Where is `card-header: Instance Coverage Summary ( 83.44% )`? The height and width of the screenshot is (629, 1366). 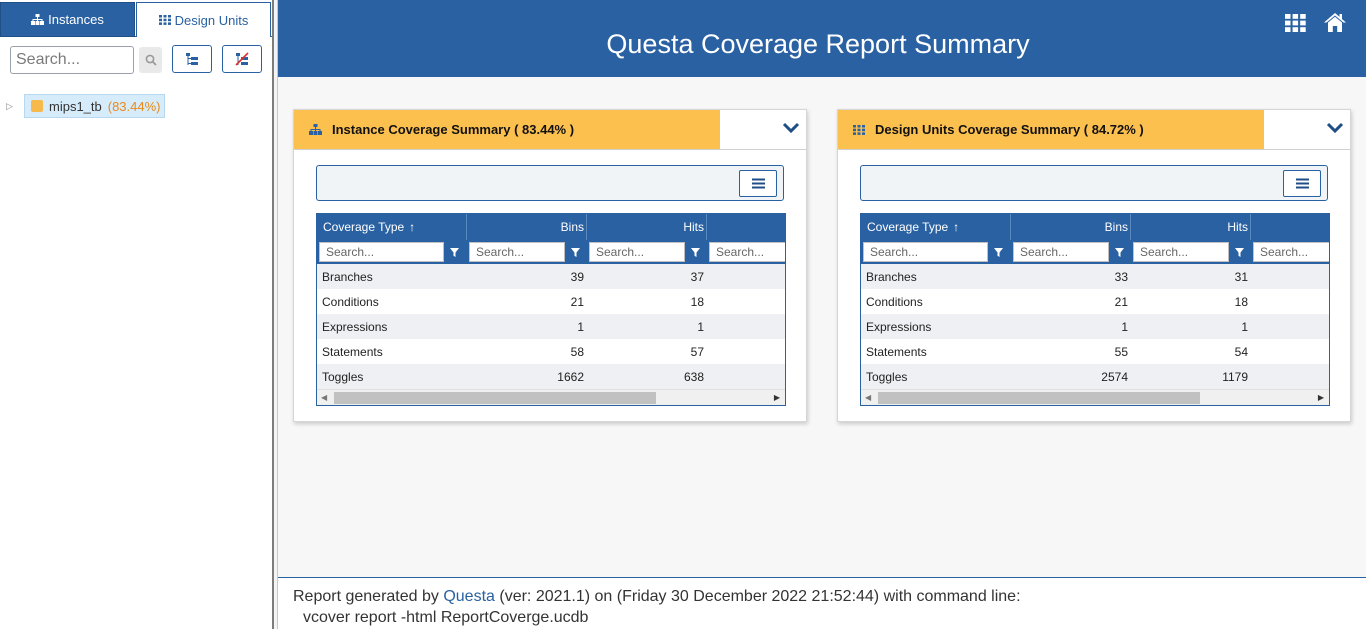 card-header: Instance Coverage Summary ( 83.44% ) is located at coordinates (550, 130).